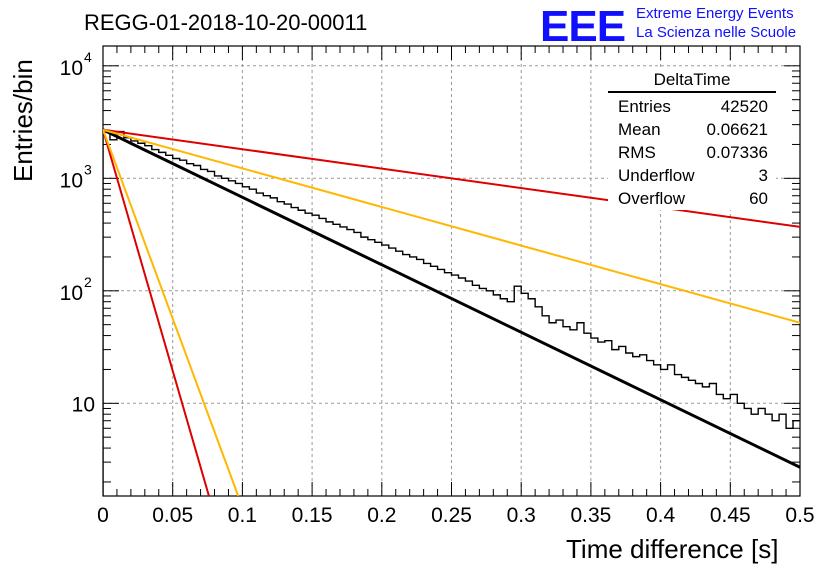 This screenshot has width=836, height=572. Describe the element at coordinates (758, 198) in the screenshot. I see `stats-value: 60` at that location.